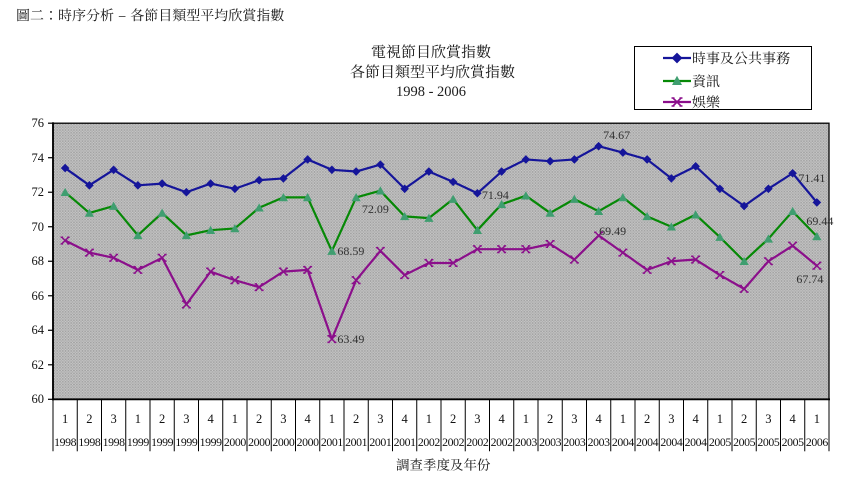 This screenshot has height=494, width=852. Describe the element at coordinates (723, 78) in the screenshot. I see `legend: 時事及公共事務 資訊 娛樂` at that location.